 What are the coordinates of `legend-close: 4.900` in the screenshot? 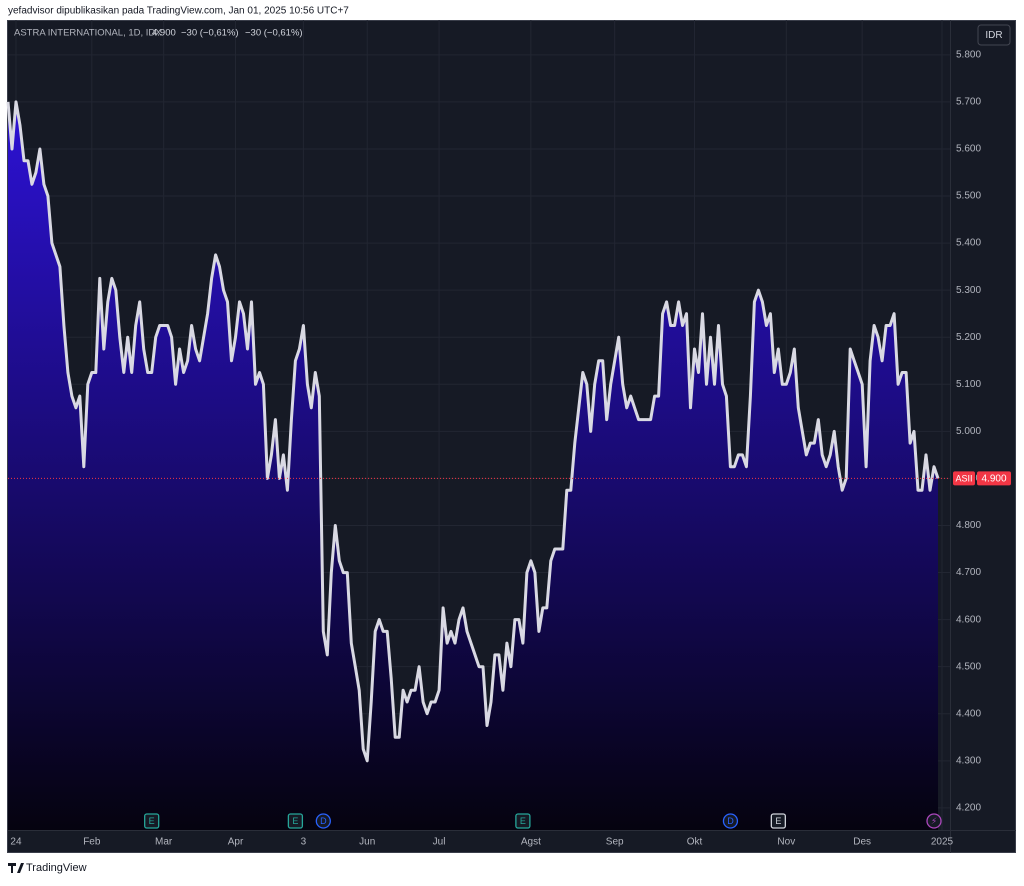 It's located at (164, 33).